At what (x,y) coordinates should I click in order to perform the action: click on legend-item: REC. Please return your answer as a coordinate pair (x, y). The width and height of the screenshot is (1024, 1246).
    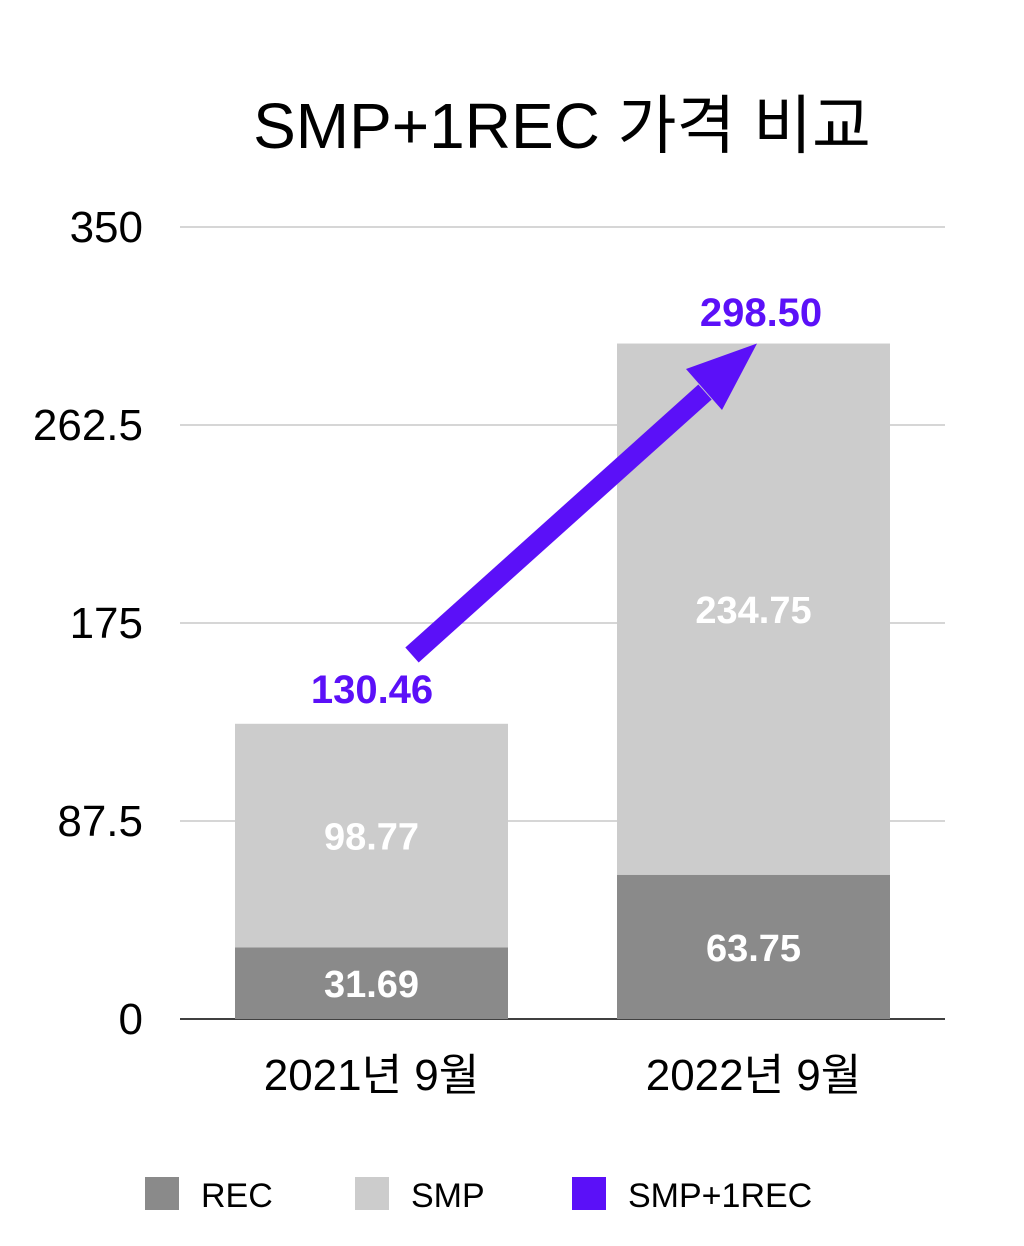
    Looking at the image, I should click on (209, 1196).